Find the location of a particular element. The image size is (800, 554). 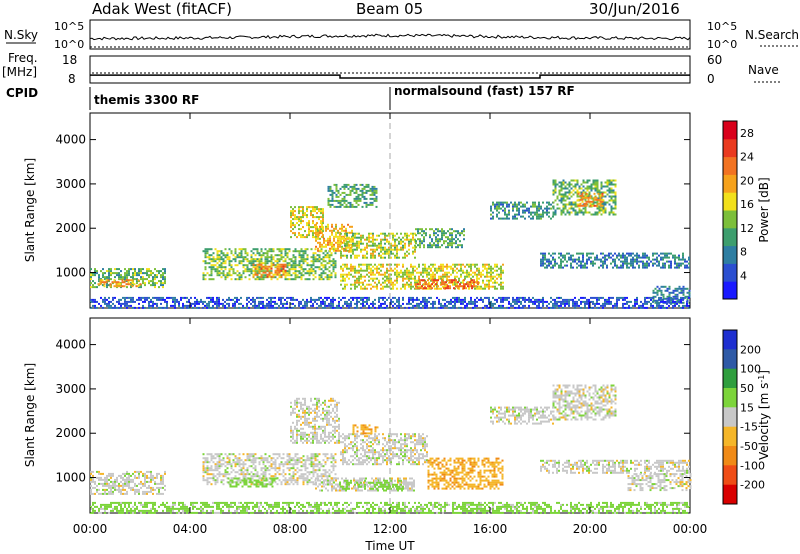

nsky-series is located at coordinates (390, 37).